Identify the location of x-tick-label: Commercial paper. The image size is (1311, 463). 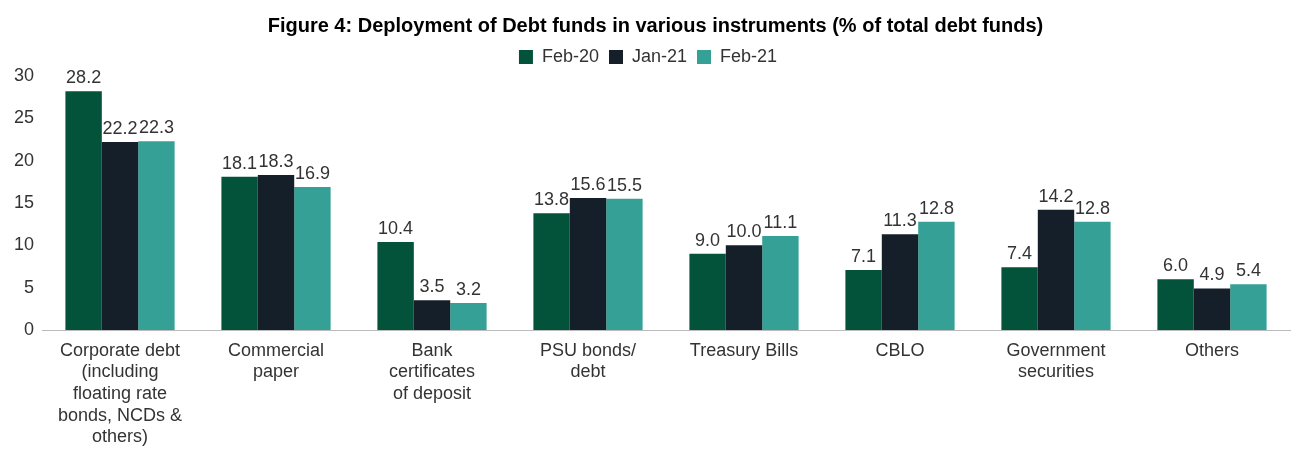
(276, 360).